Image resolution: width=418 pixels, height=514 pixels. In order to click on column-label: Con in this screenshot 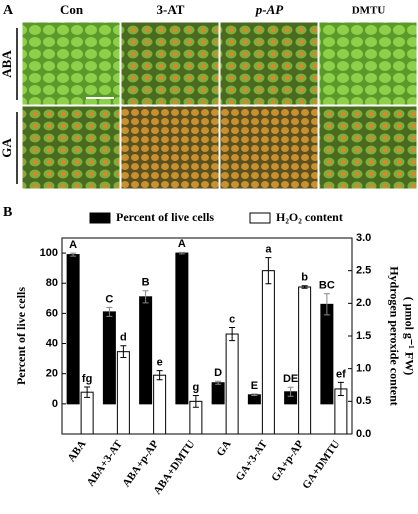, I will do `click(72, 9)`.